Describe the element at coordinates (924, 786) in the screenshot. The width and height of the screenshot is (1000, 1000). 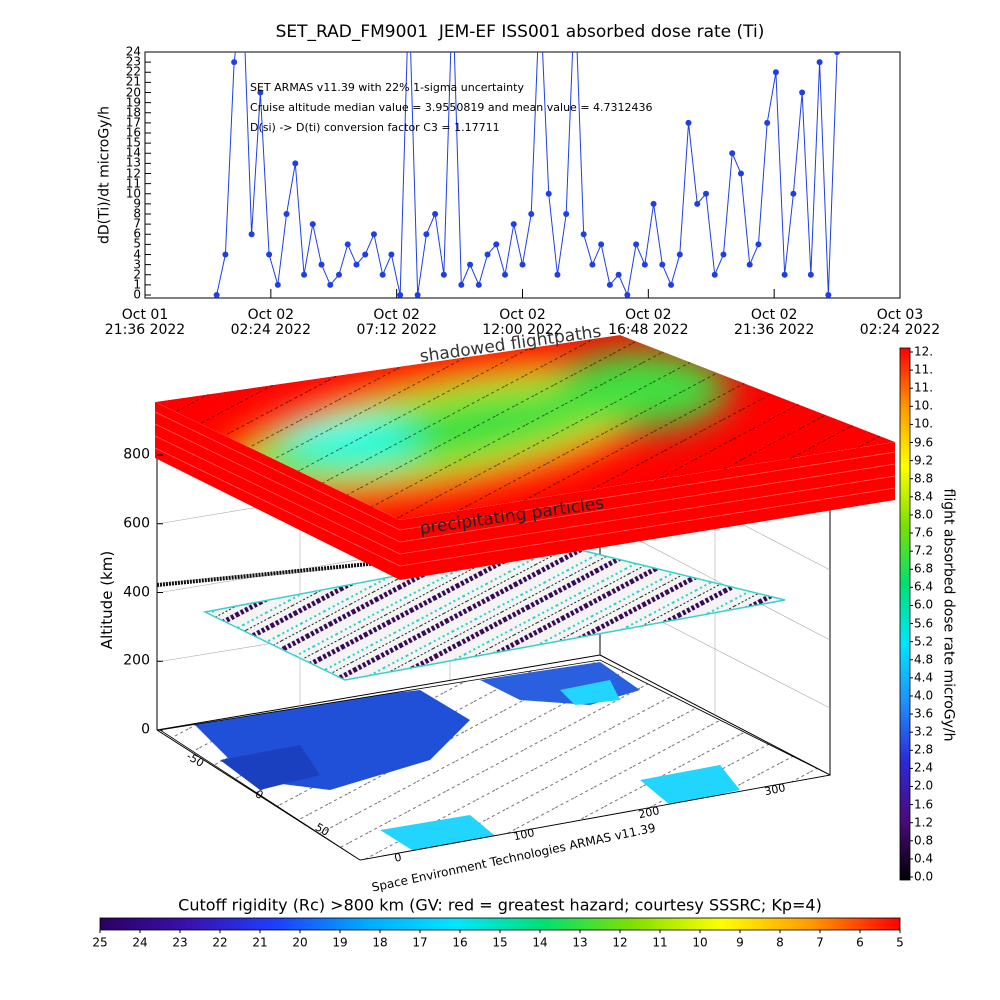
I see `colorbar-tick-label: 2.0` at that location.